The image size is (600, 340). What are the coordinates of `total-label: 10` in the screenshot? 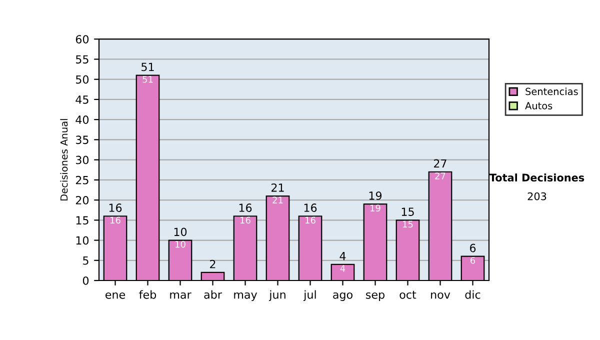 It's located at (180, 232).